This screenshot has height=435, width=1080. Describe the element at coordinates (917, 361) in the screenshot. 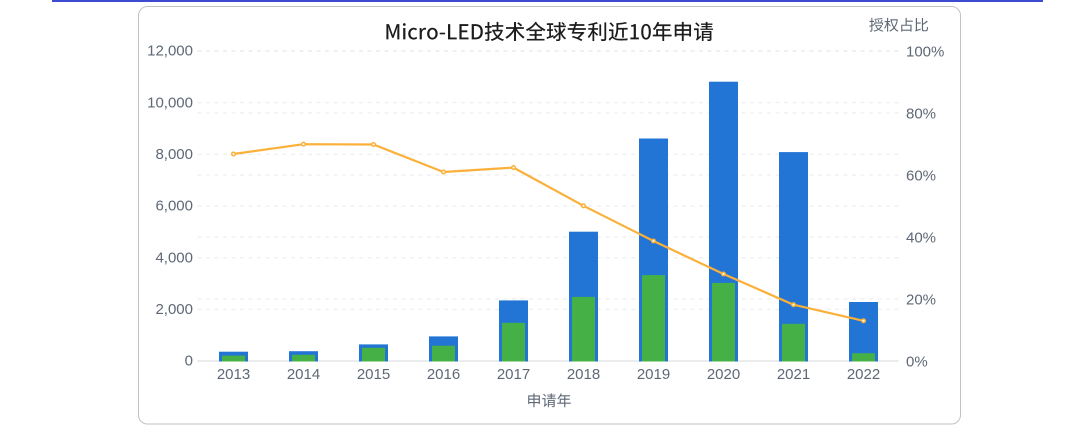

I see `svg-text: 0%` at that location.